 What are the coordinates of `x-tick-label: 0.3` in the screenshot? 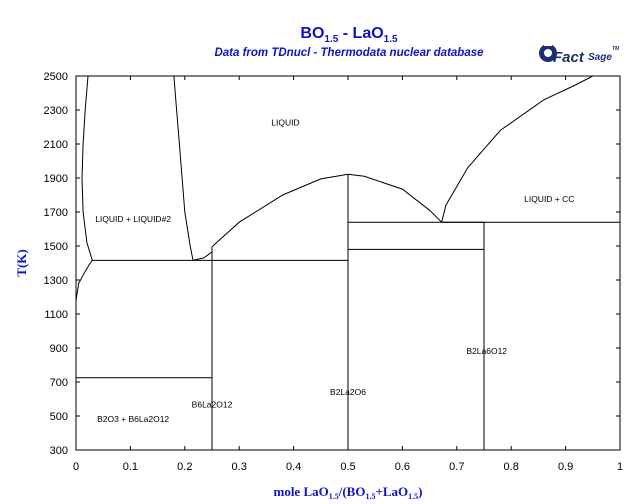 It's located at (239, 467).